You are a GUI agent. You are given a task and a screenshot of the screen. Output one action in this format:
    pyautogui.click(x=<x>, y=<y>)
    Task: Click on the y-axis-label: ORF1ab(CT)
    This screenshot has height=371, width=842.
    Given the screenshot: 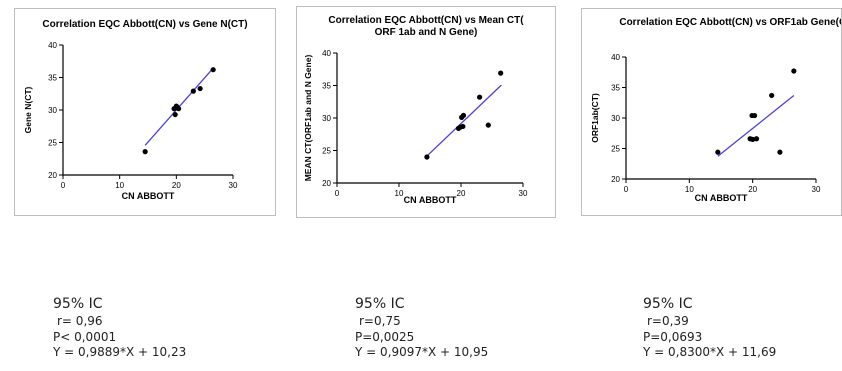 What is the action you would take?
    pyautogui.click(x=595, y=118)
    